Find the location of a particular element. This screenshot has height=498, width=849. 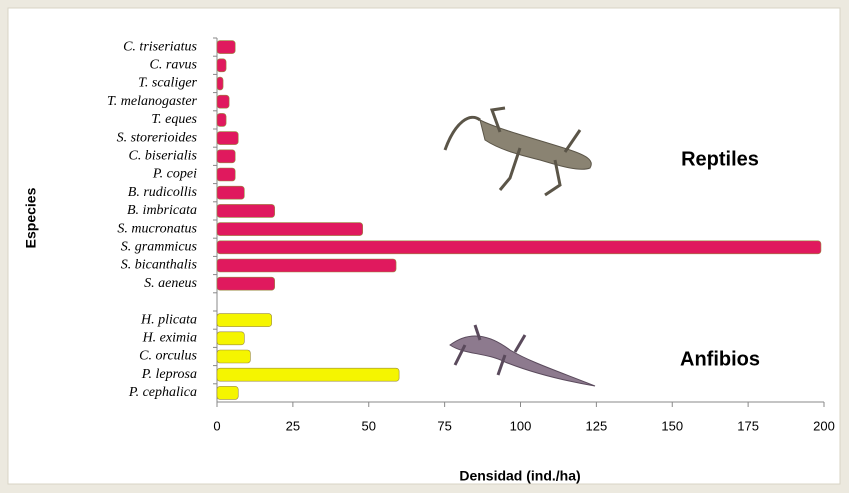

y-tick-label: S. aeneus is located at coordinates (170, 283).